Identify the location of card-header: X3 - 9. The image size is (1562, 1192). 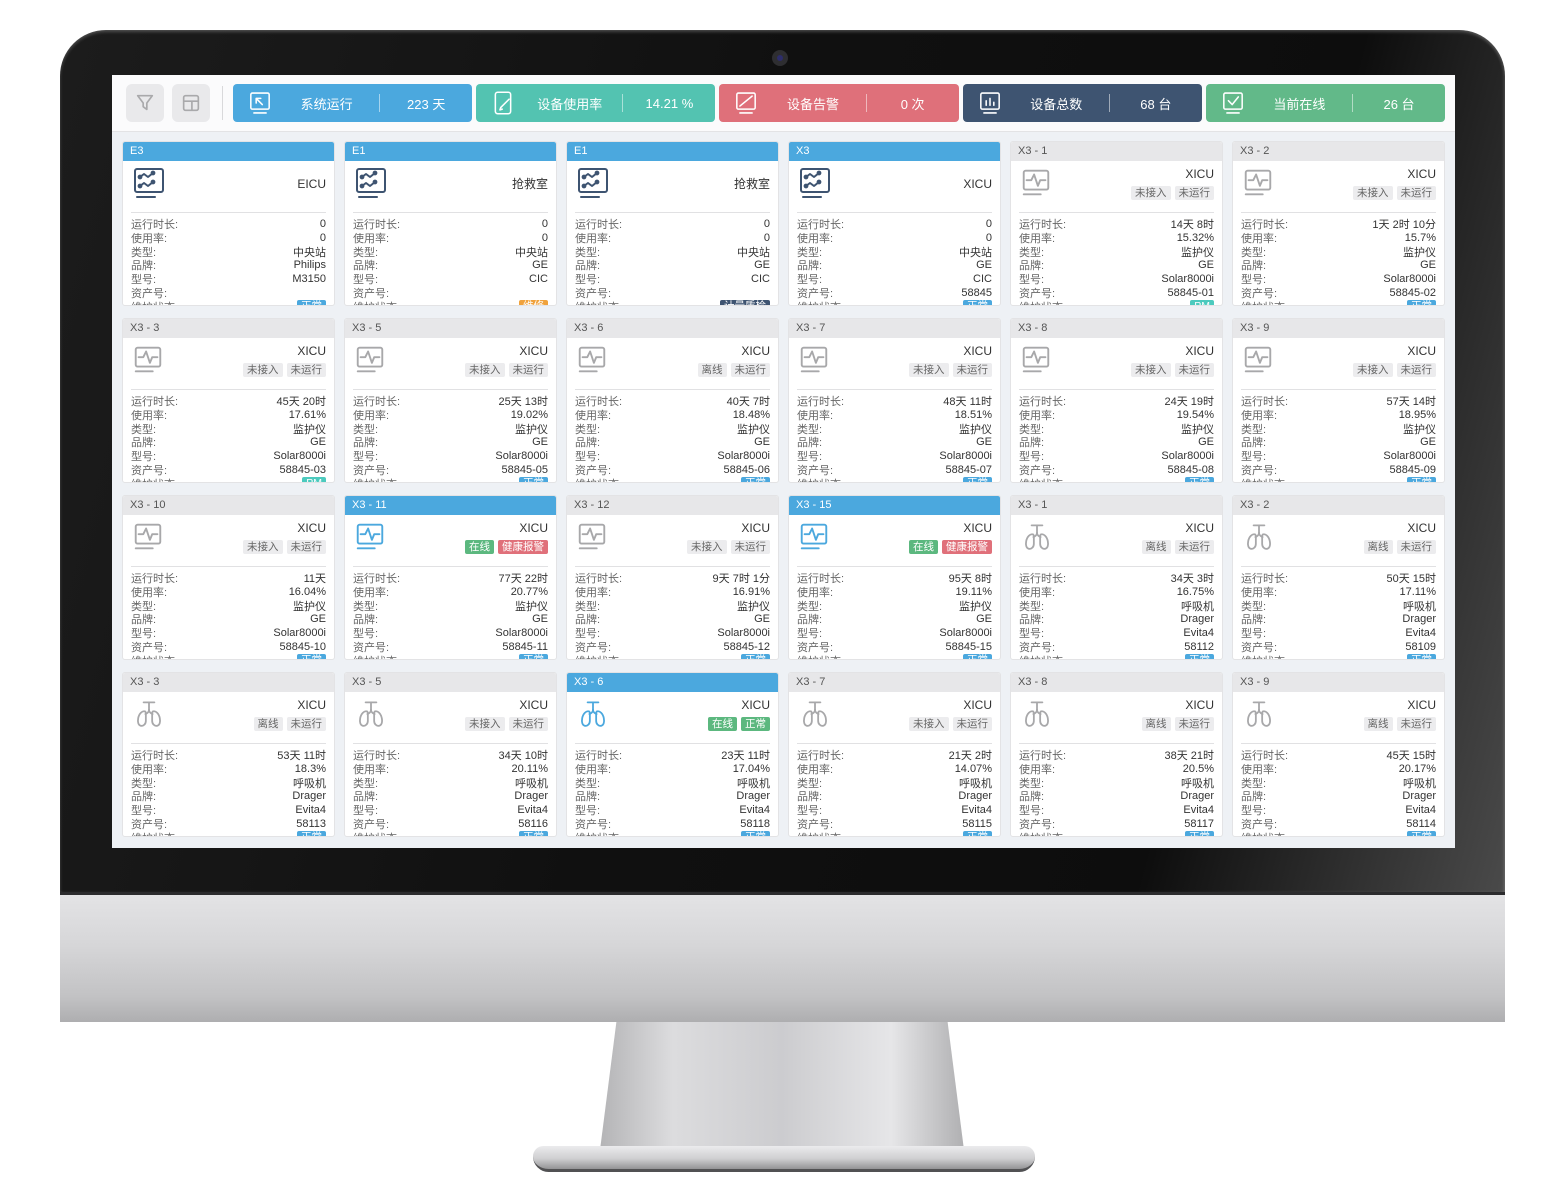
(1338, 682).